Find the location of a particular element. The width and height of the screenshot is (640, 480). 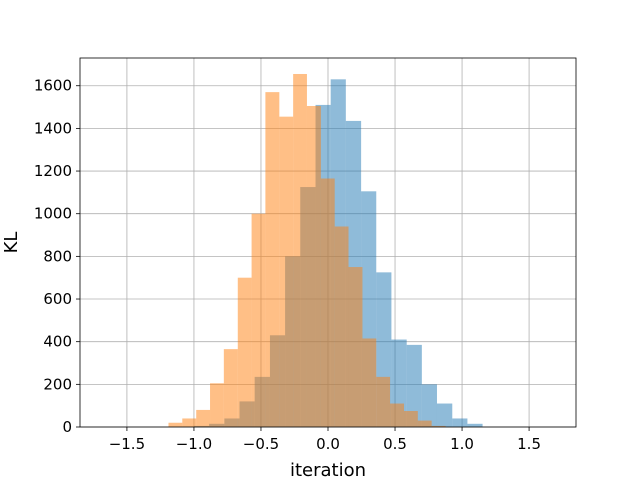

y-axis-label: KL is located at coordinates (11, 243).